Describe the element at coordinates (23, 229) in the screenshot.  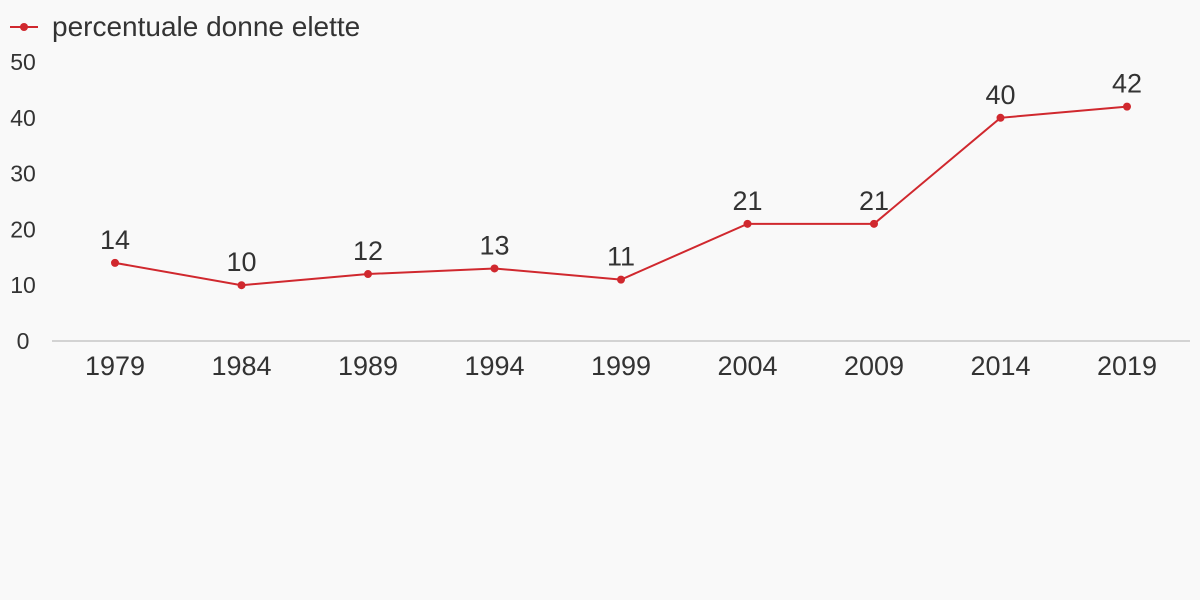
I see `y-tick-label: 20` at that location.